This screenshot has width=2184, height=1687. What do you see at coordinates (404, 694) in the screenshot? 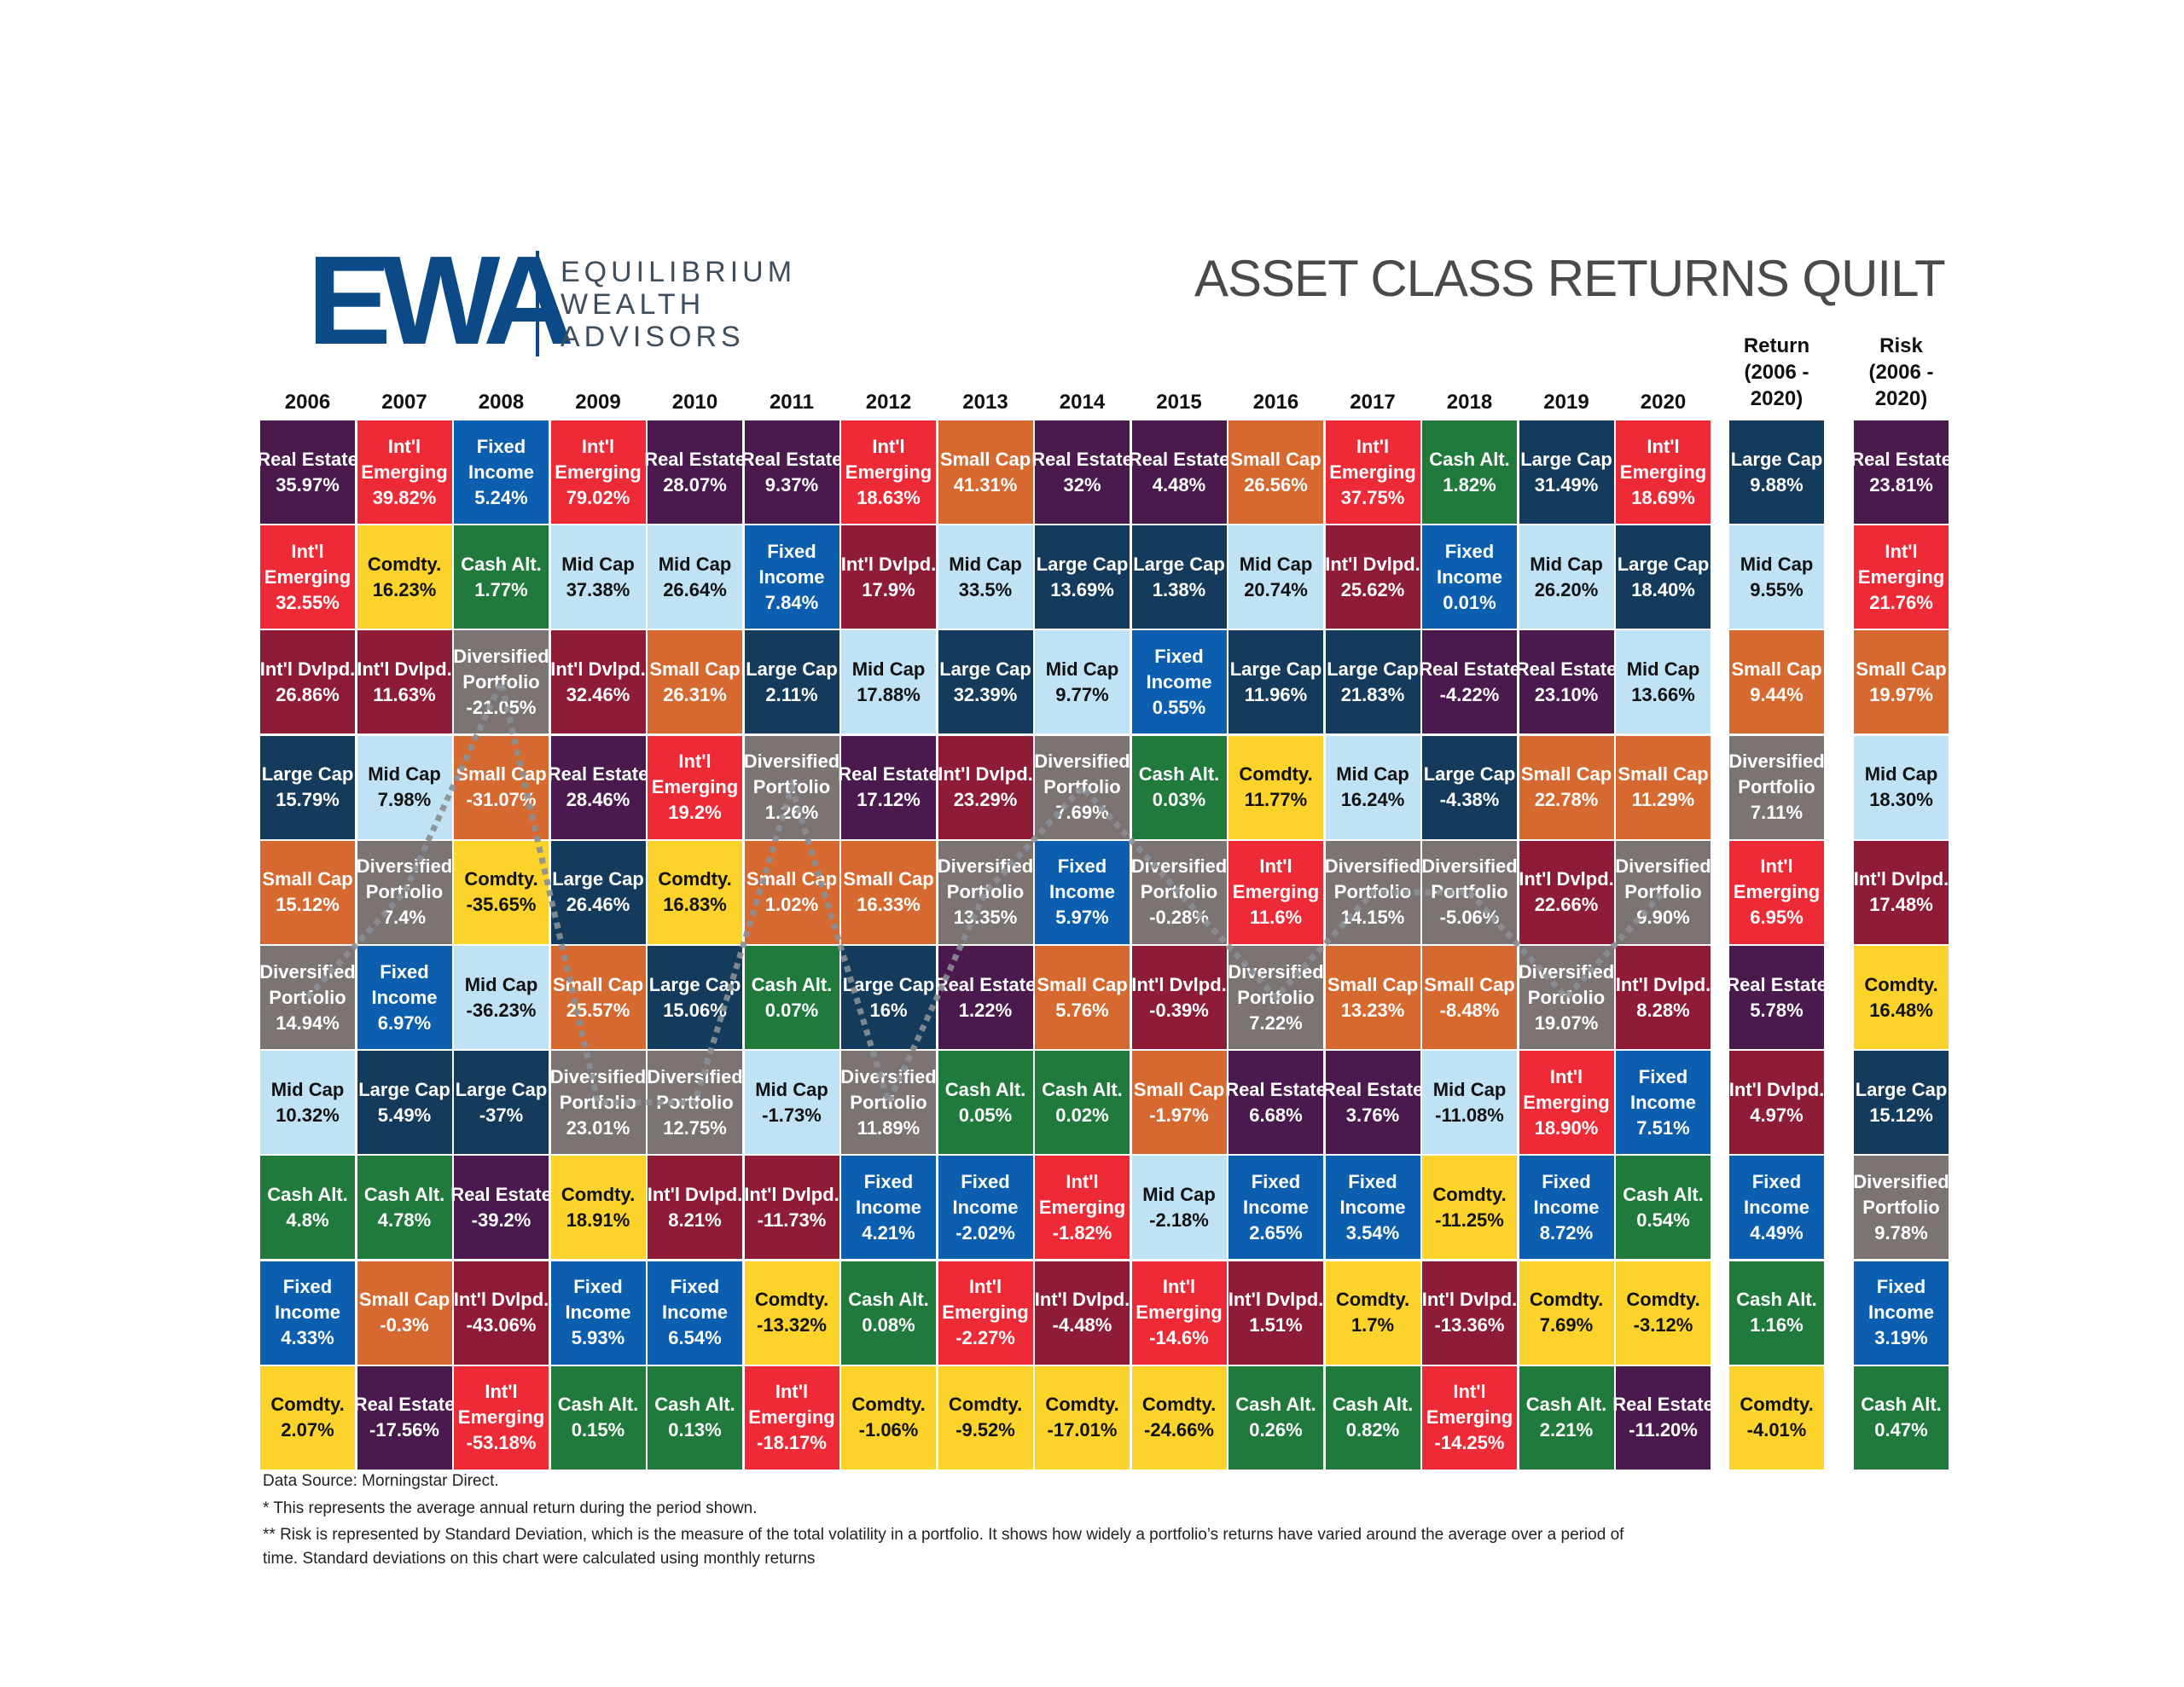
I see `cell-value: 11.63%` at bounding box center [404, 694].